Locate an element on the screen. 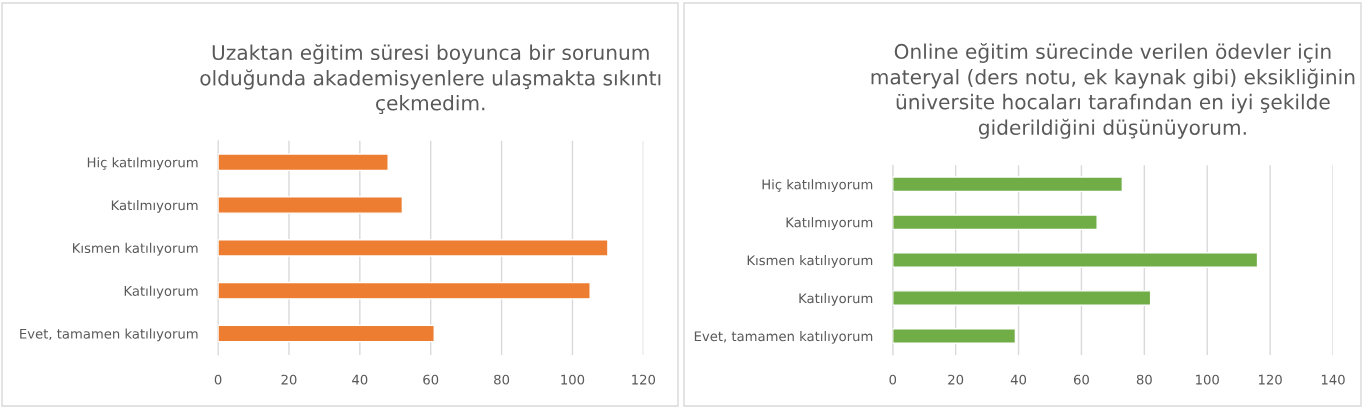 The image size is (1363, 408). chart-title: Online eğitim sürecinde verilen ödevler için materyal (ders notu, ek kaynak gibi) eksikliğinin üniversite hocaları tarafından en iyi şekilde giderildiğini düşünüyorum. is located at coordinates (1113, 90).